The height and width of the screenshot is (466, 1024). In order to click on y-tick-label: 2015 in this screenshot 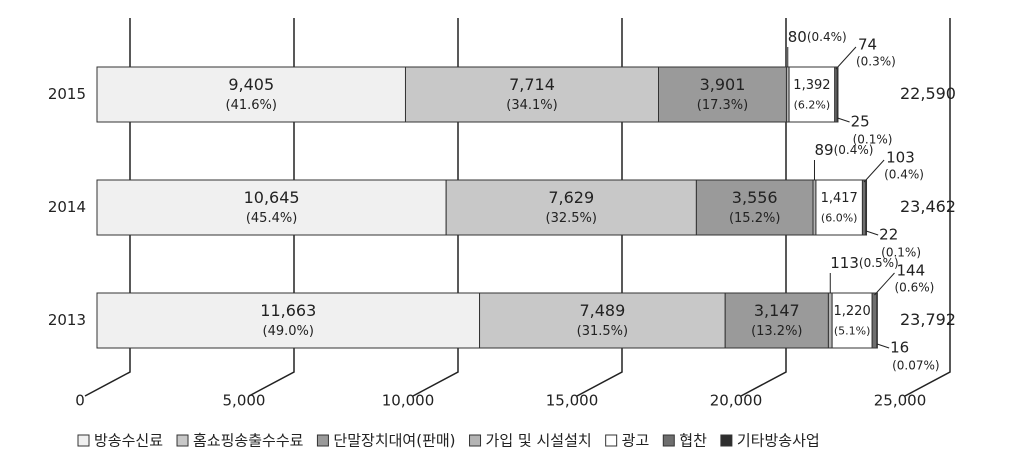, I will do `click(67, 94)`.